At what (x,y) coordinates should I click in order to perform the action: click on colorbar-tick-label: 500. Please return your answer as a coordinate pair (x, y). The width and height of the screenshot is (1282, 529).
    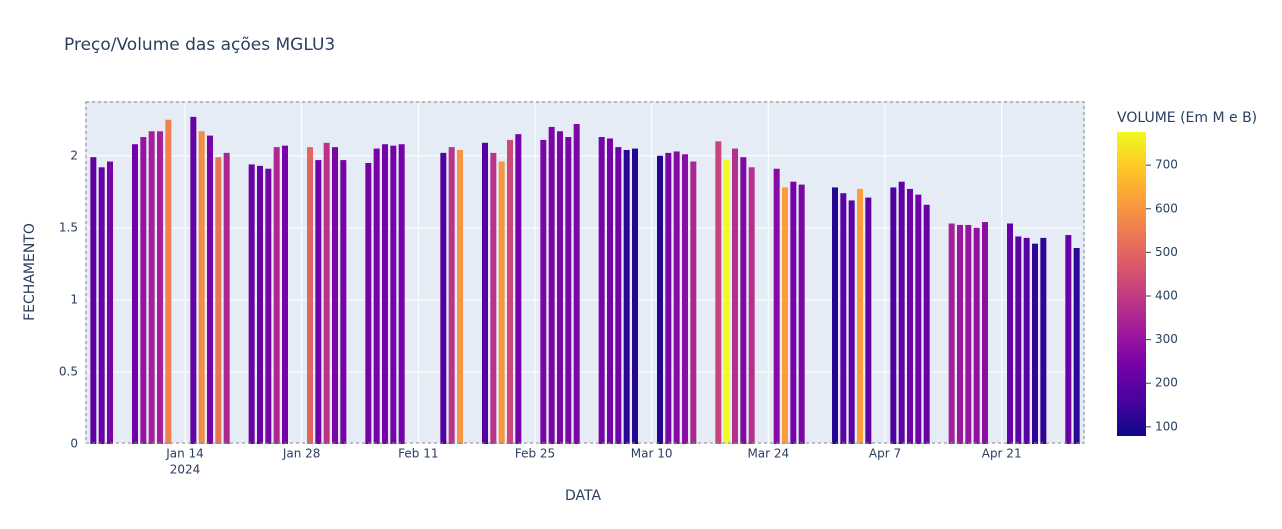
    Looking at the image, I should click on (1166, 252).